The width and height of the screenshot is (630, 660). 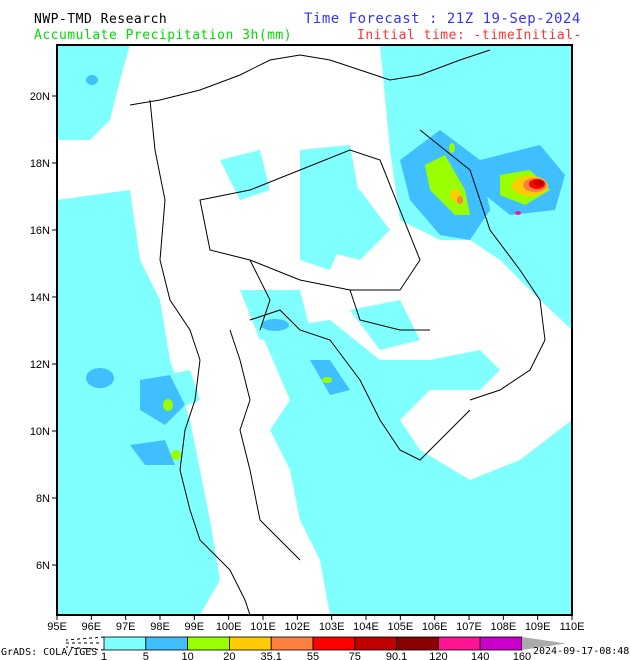 I want to click on colorbar-low-arrow, so click(x=85, y=643).